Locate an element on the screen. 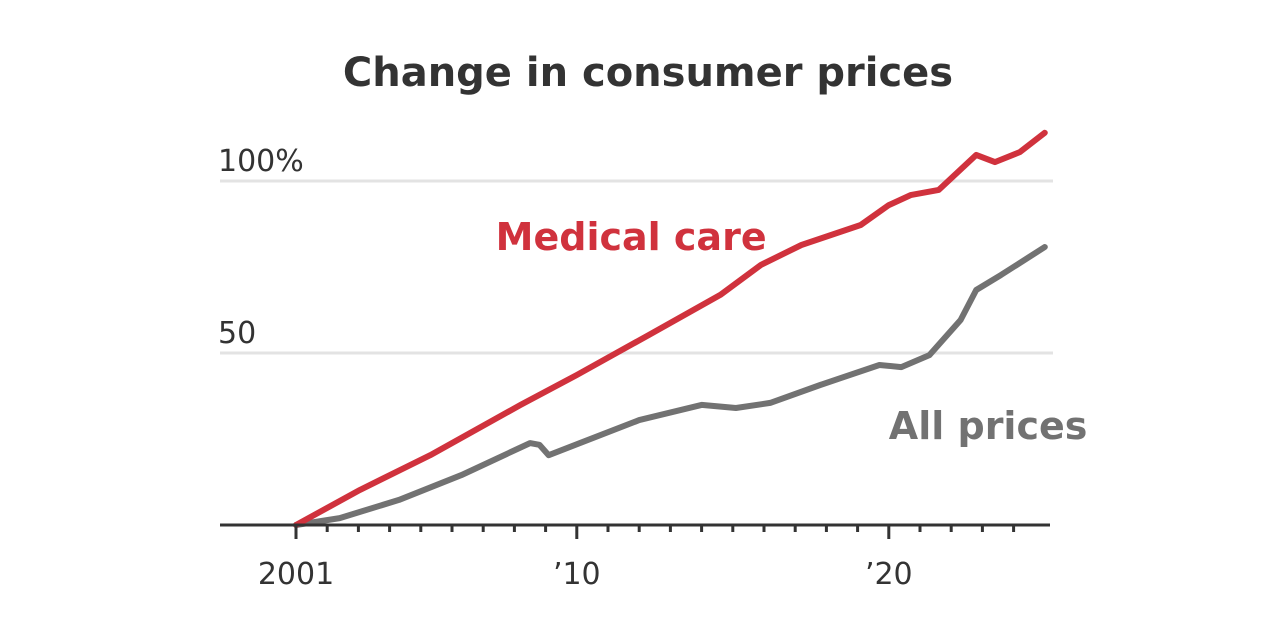 The height and width of the screenshot is (640, 1280). x-tick-label: ’20 is located at coordinates (889, 574).